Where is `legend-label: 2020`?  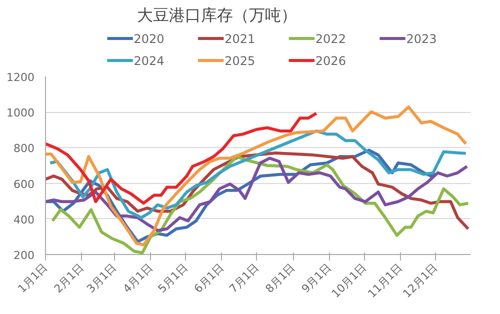 legend-label: 2020 is located at coordinates (149, 39).